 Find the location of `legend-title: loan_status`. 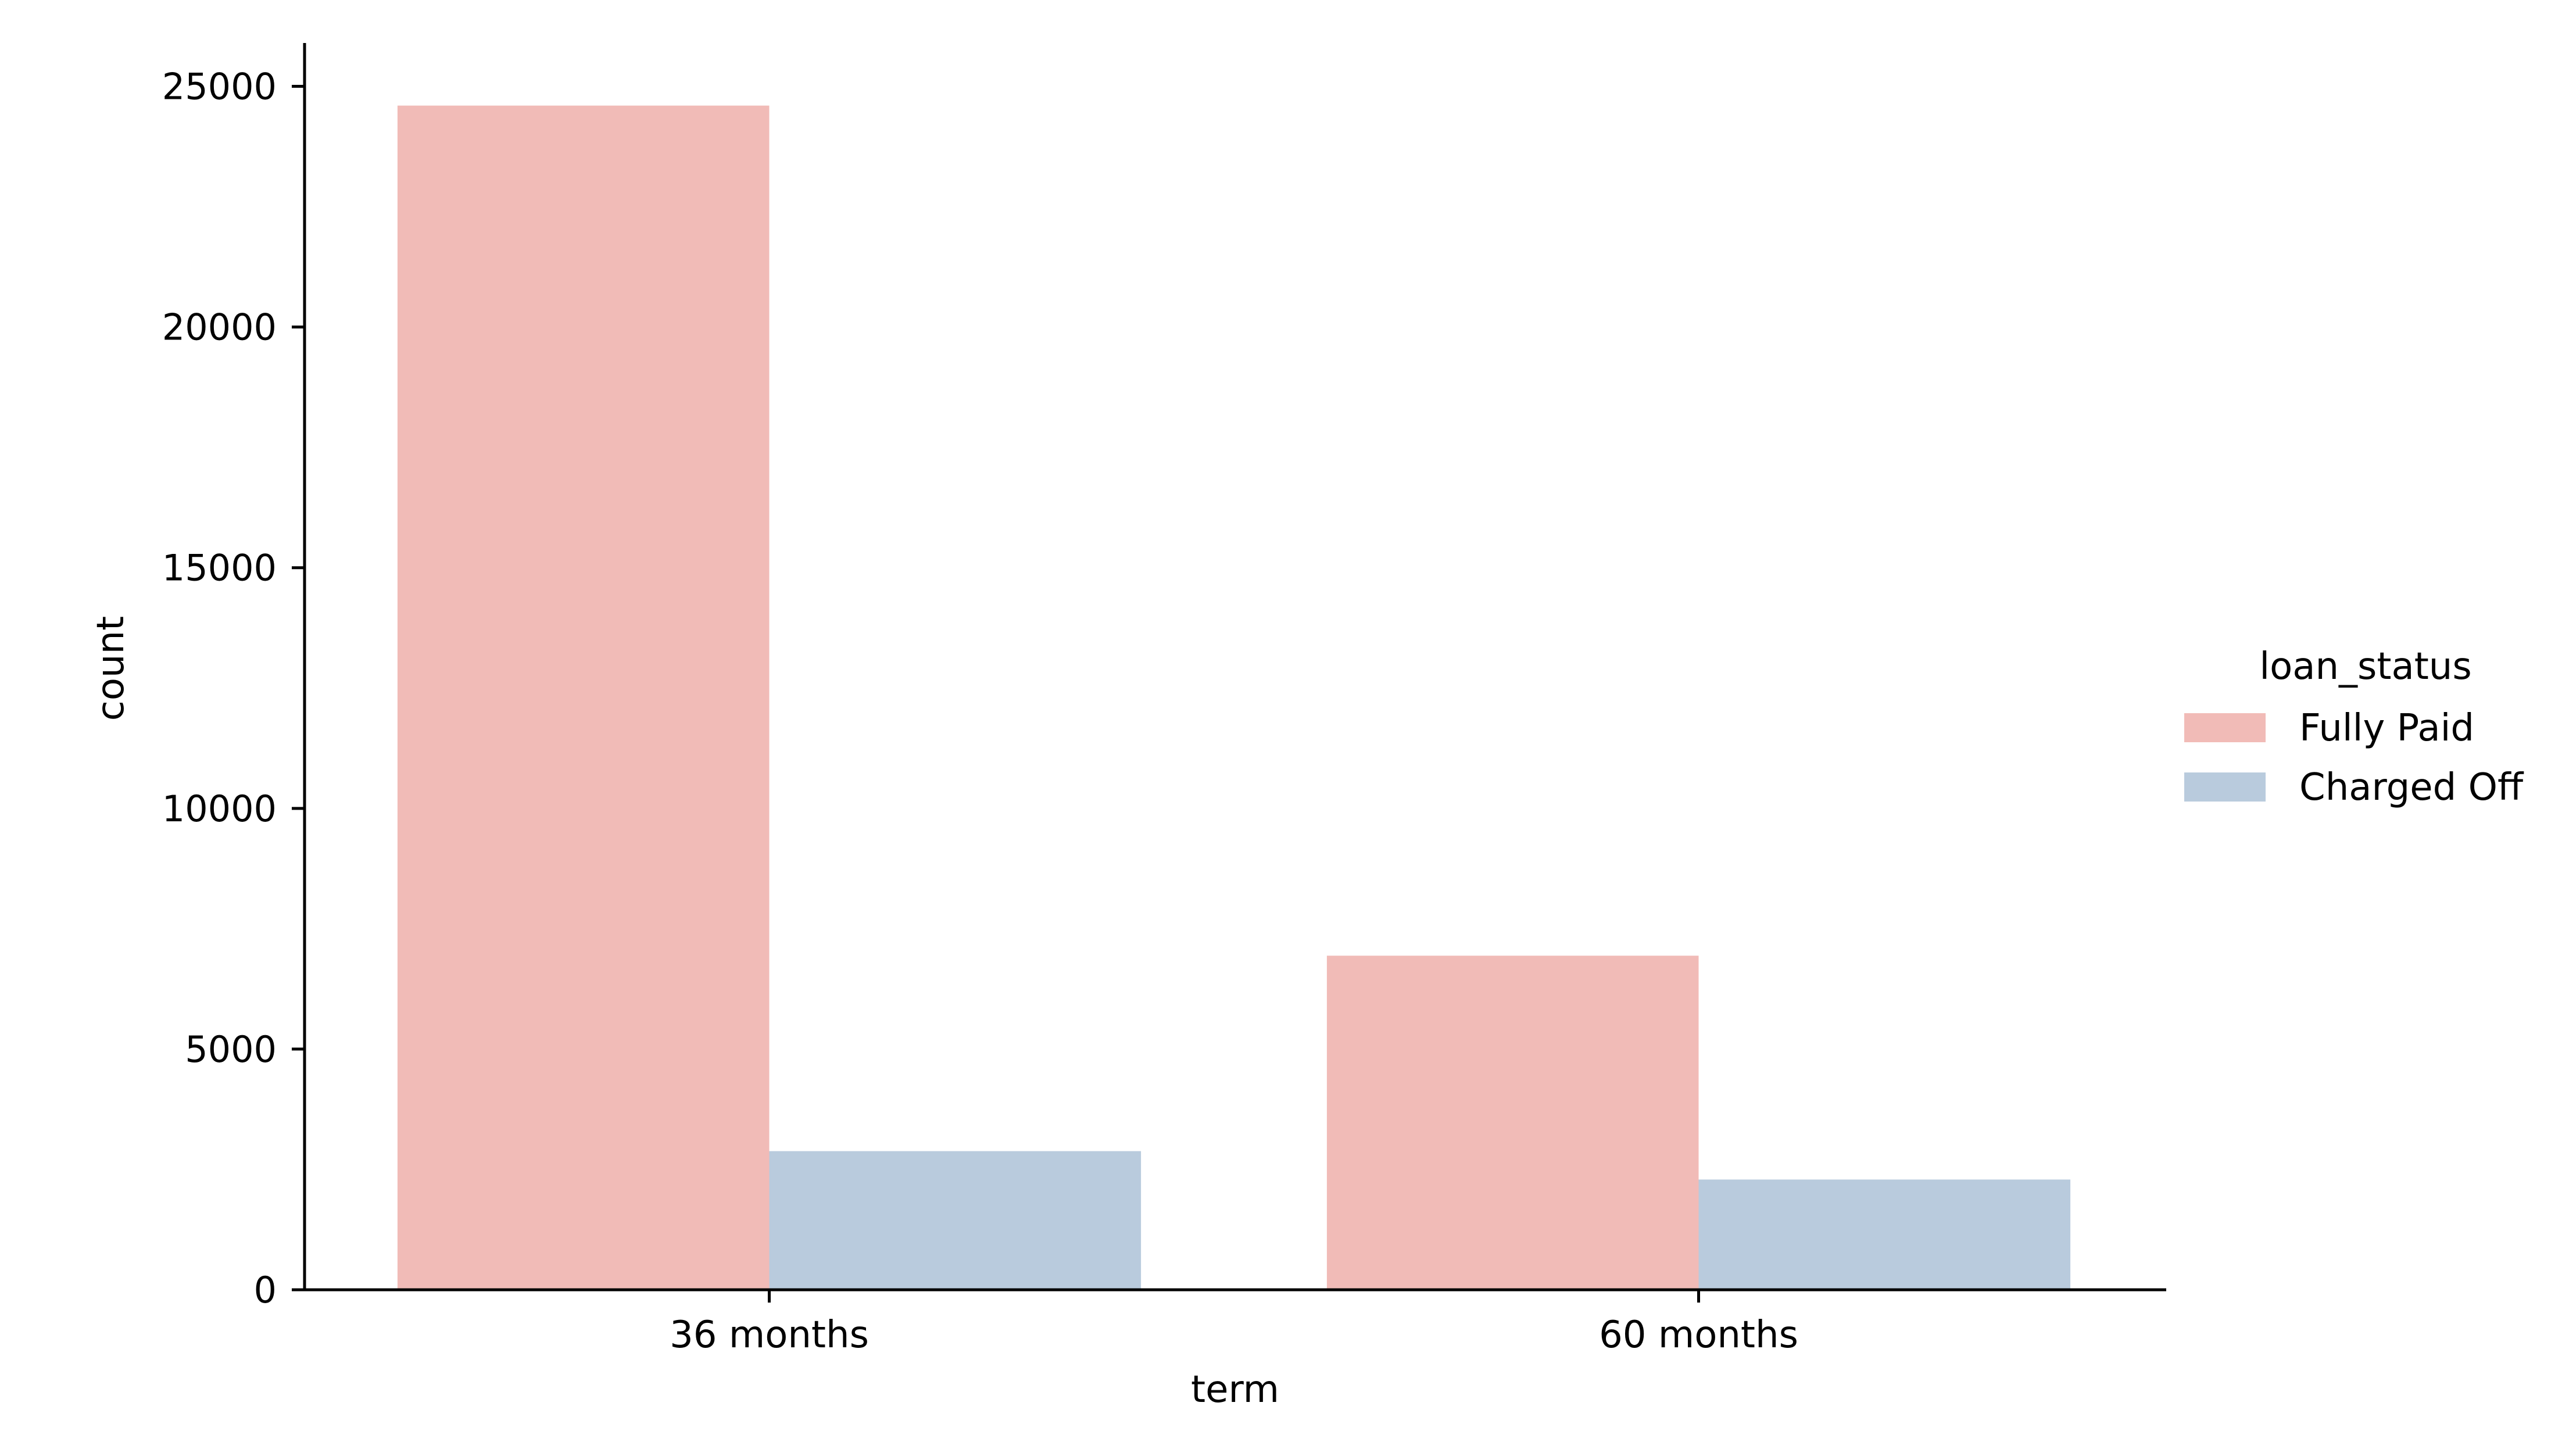

legend-title: loan_status is located at coordinates (2365, 667).